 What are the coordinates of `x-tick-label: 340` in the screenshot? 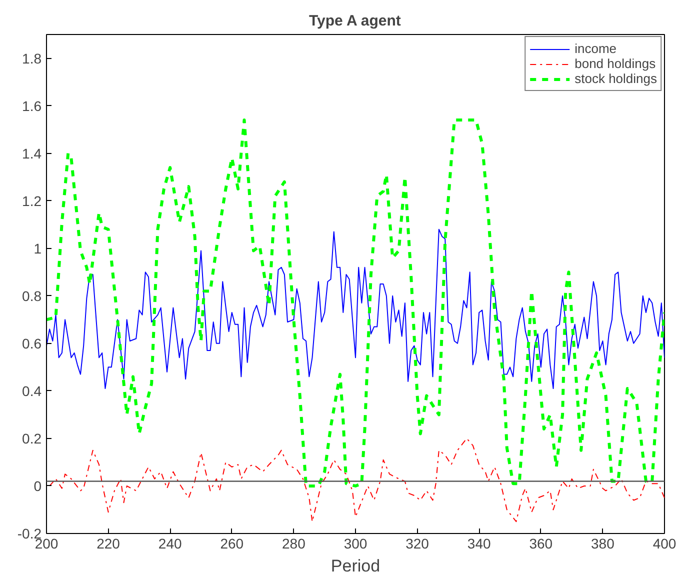 It's located at (479, 544).